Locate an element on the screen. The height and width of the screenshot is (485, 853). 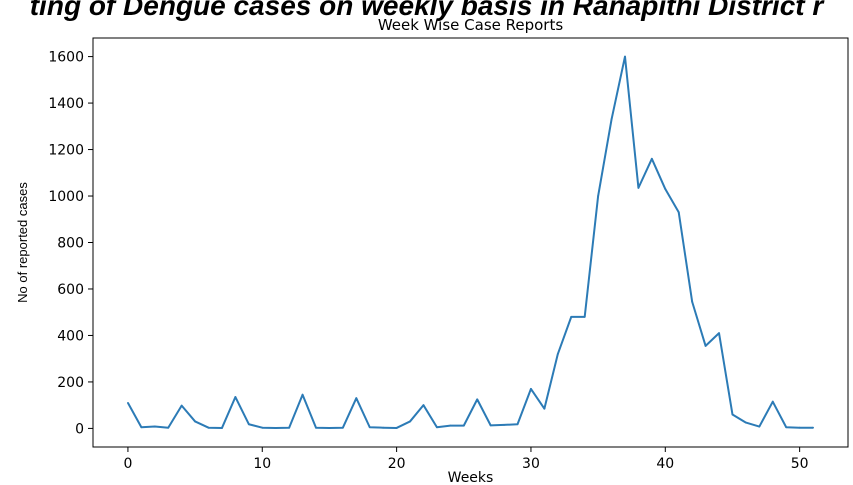
x-tick-label: 30 is located at coordinates (531, 464).